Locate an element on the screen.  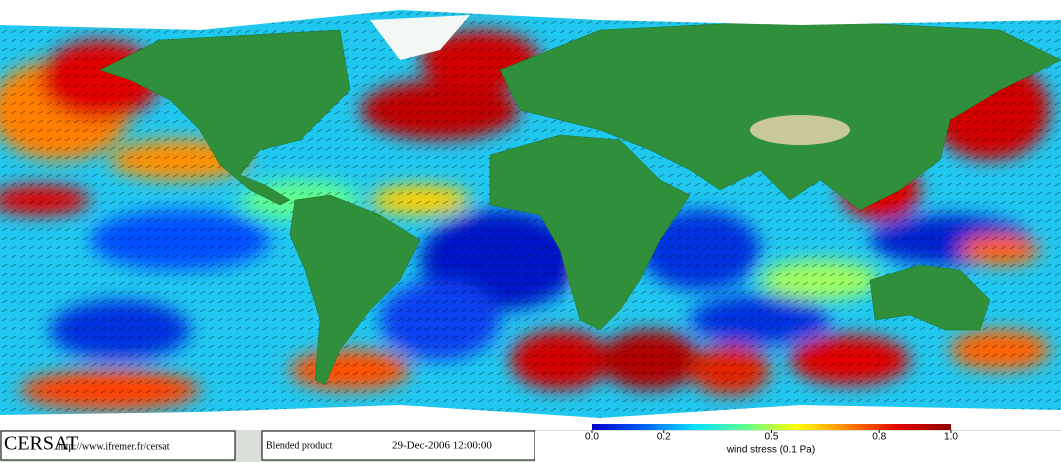
product-box is located at coordinates (398, 445).